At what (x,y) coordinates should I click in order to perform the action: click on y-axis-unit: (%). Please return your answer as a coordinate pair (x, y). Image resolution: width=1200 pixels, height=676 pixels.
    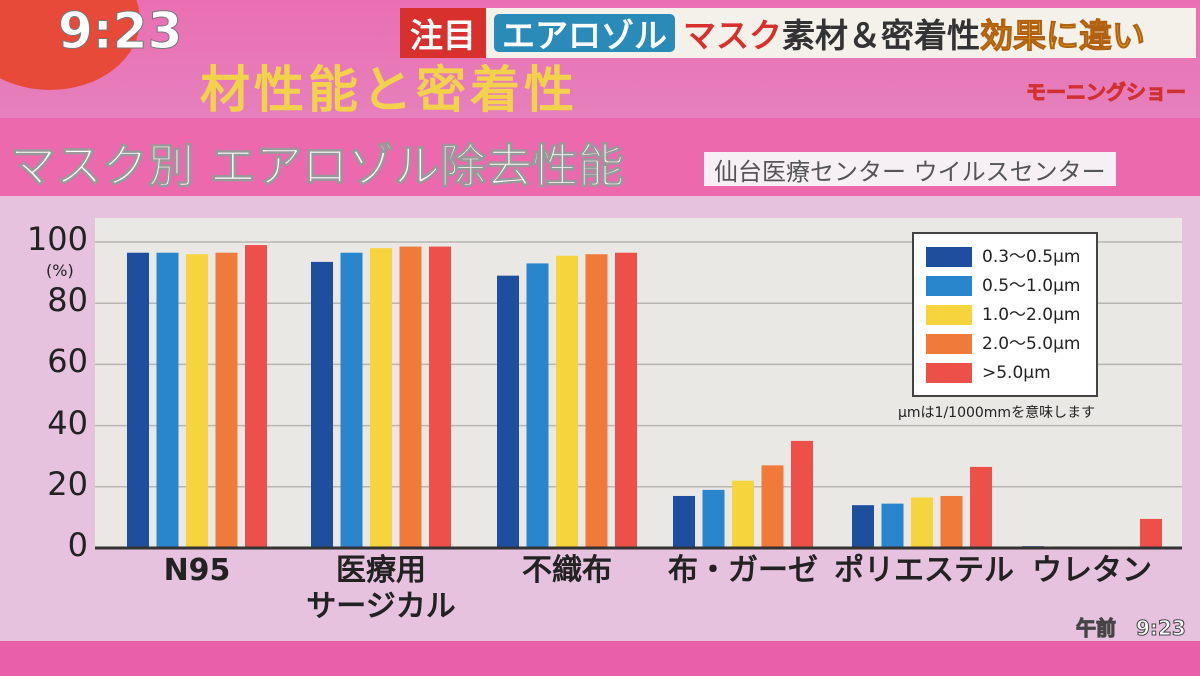
    Looking at the image, I should click on (60, 270).